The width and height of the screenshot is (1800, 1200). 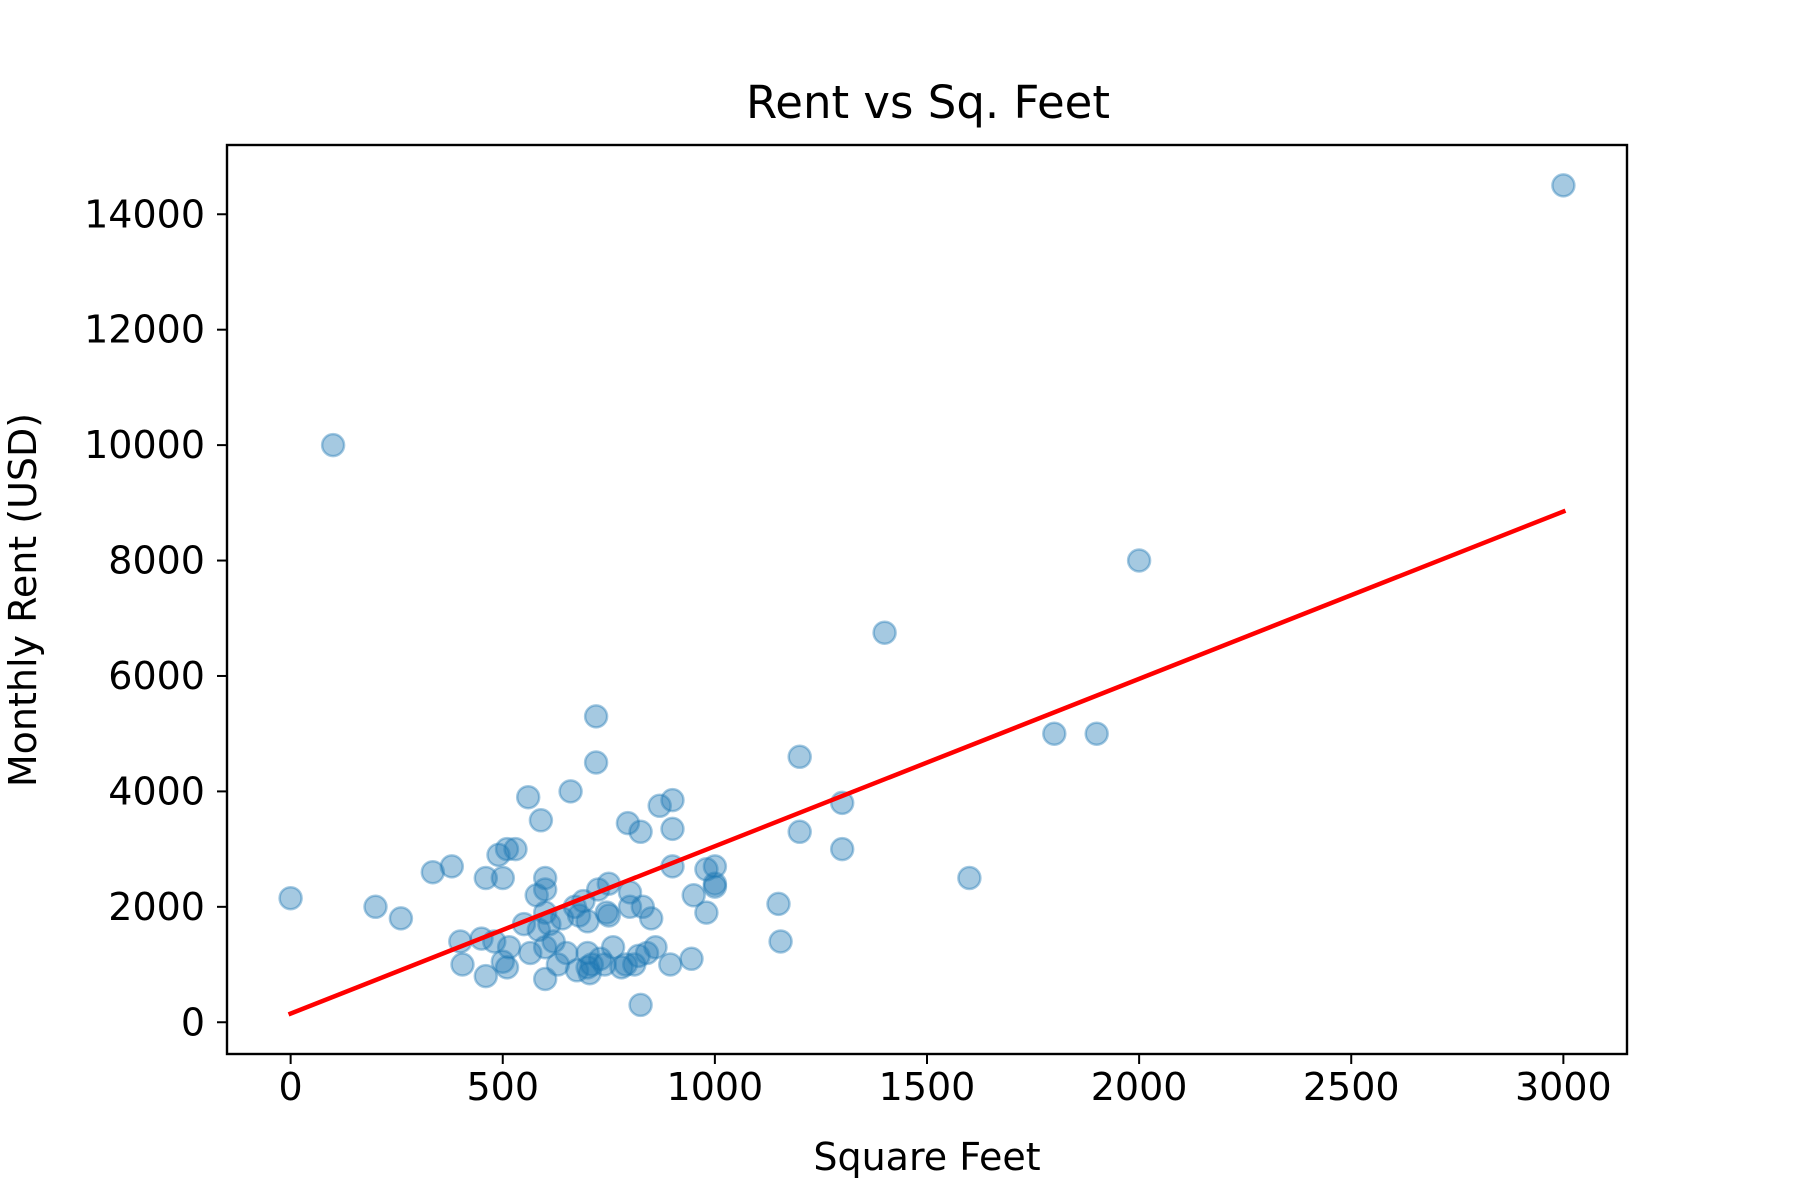 I want to click on x-tick-label: 1500, so click(x=927, y=1087).